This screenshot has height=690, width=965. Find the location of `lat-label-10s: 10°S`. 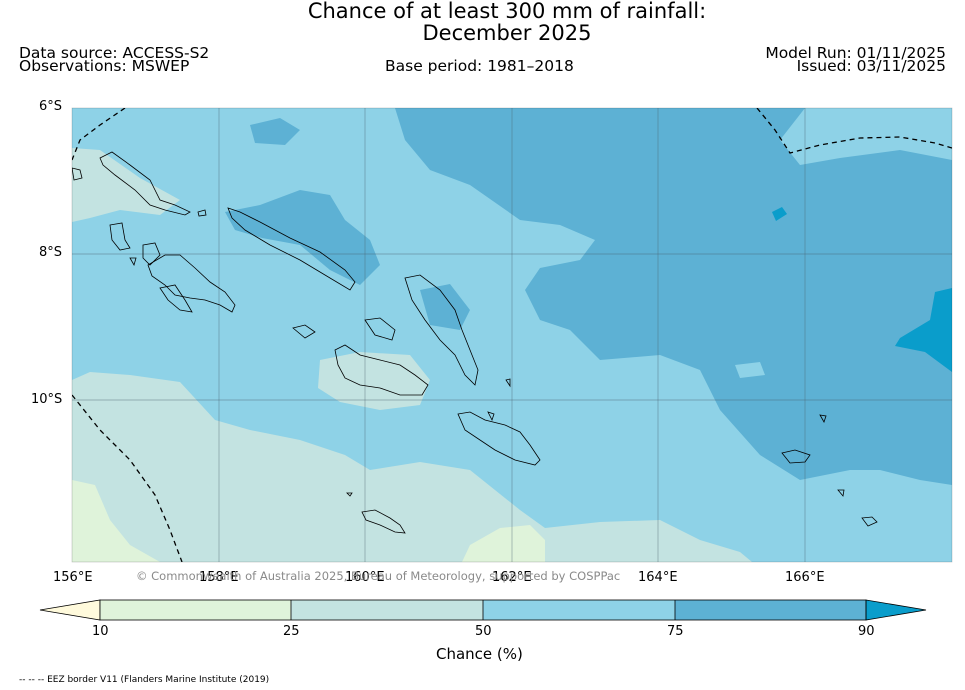

lat-label-10s: 10°S is located at coordinates (47, 399).